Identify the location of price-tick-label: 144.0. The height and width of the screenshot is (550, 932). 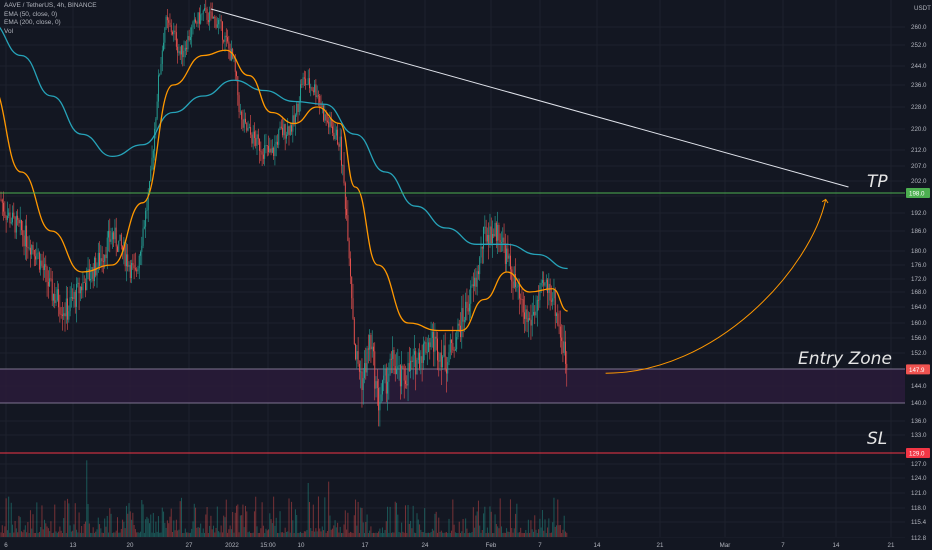
(919, 386).